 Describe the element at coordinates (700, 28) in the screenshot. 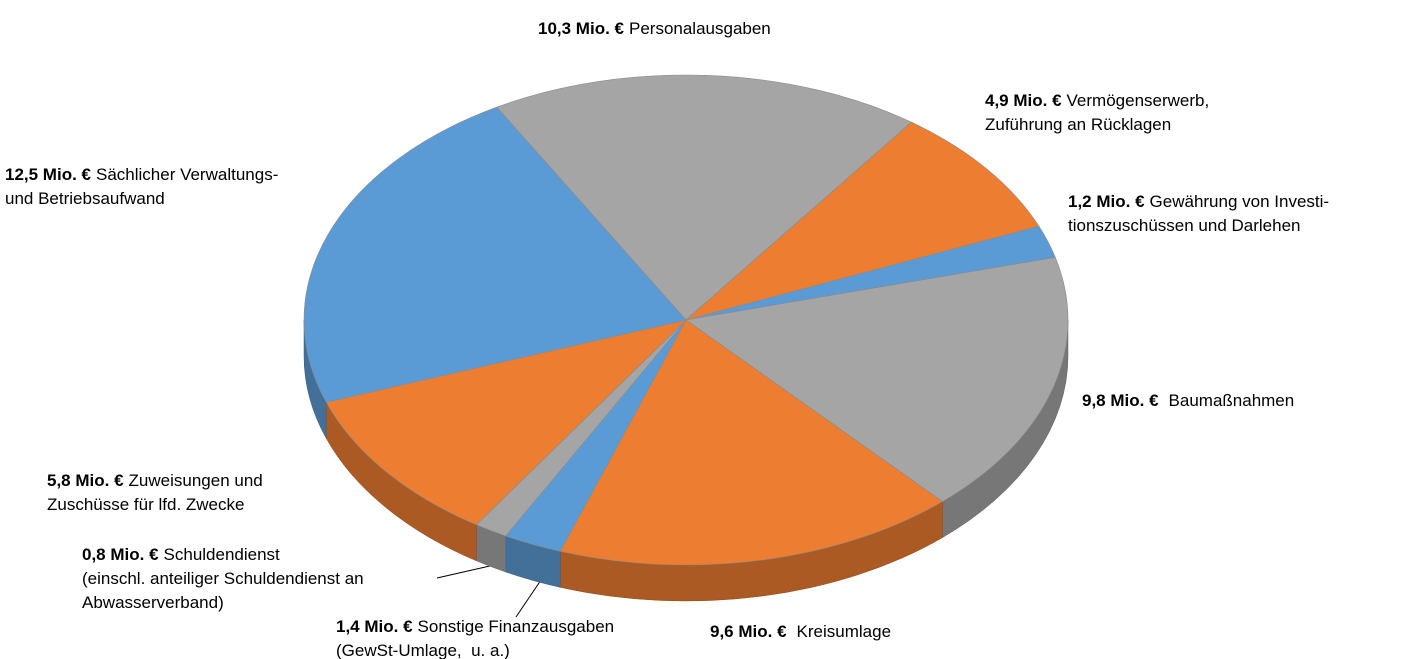

I see `category-label: Personalausgaben` at that location.